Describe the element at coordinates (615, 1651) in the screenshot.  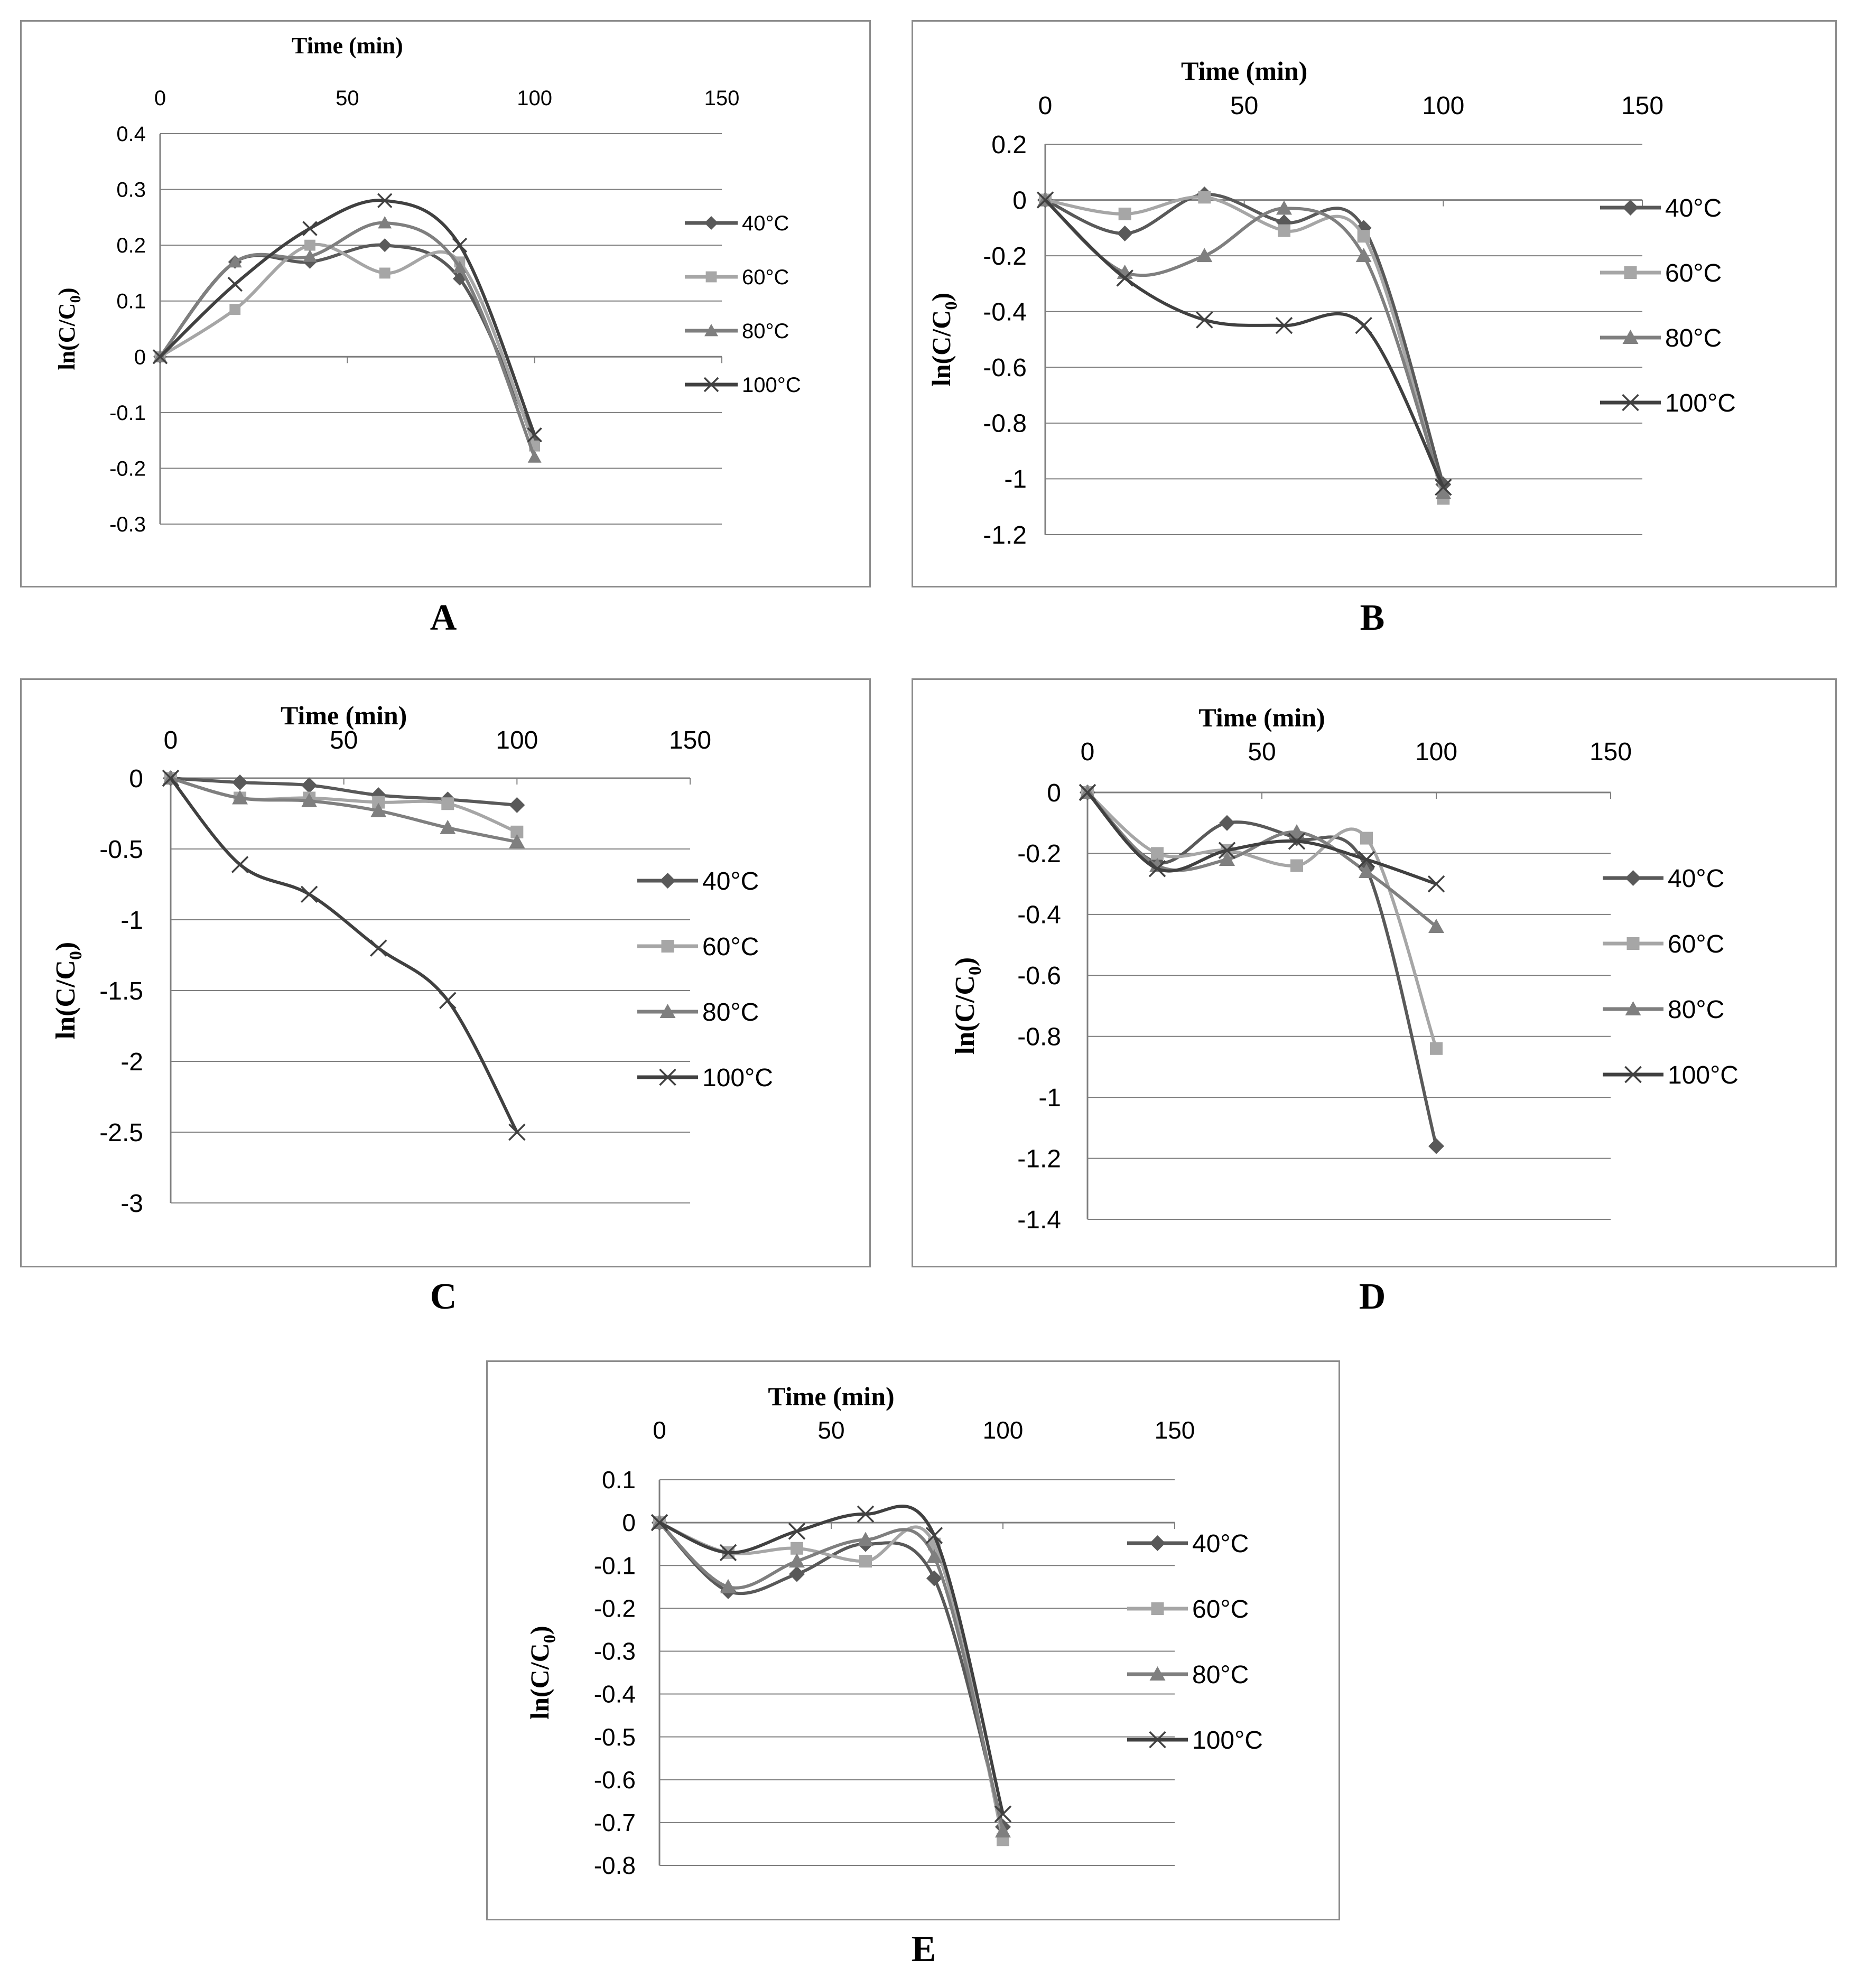
I see `y-tick-label: -0.3` at that location.